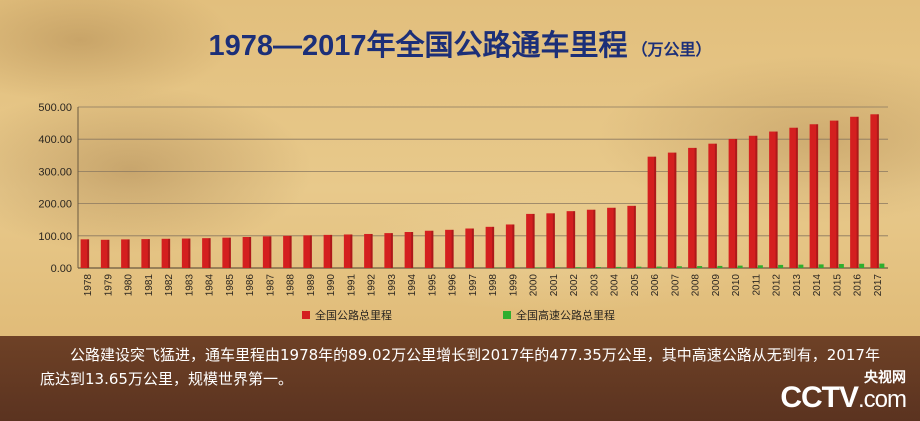 The image size is (920, 421). I want to click on bar-total-1987, so click(267, 252).